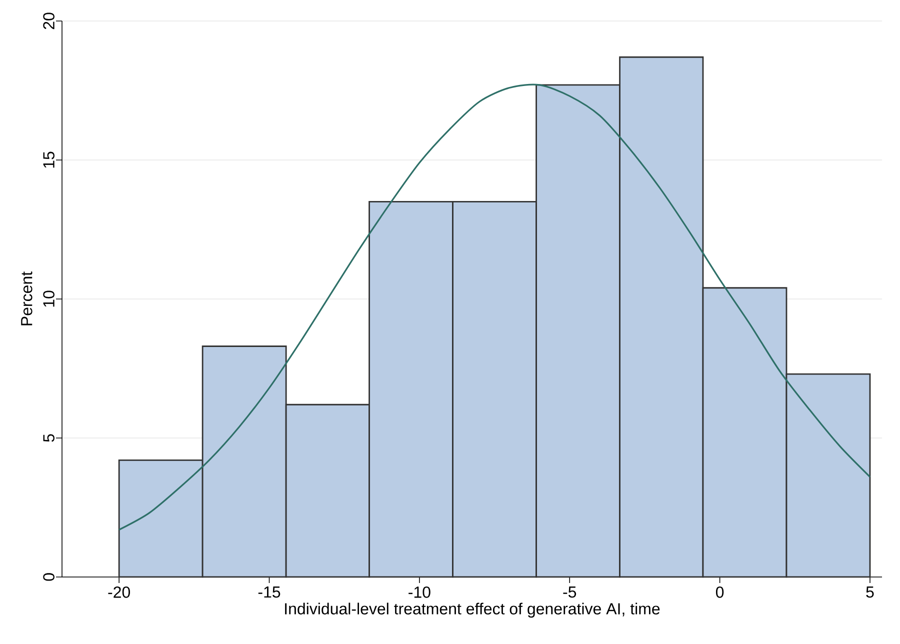 This screenshot has width=900, height=644. I want to click on x-tick-label: -10, so click(419, 592).